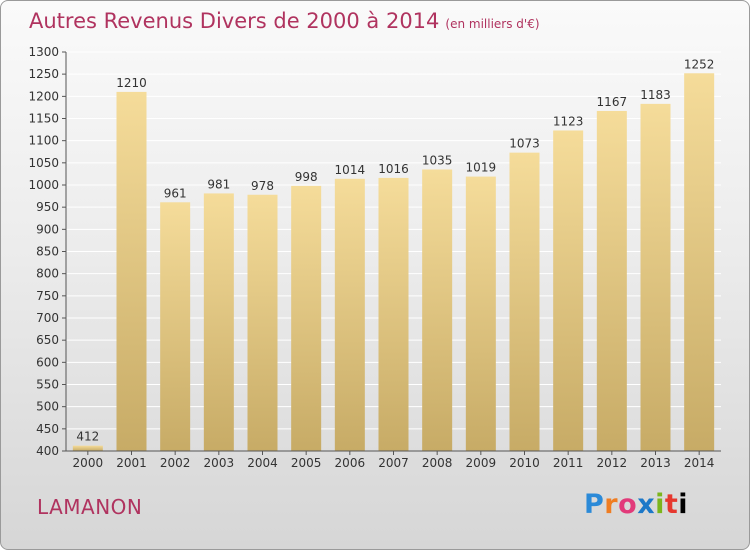 This screenshot has height=550, width=750. Describe the element at coordinates (636, 504) in the screenshot. I see `proxiti-logo: Proxiti` at that location.